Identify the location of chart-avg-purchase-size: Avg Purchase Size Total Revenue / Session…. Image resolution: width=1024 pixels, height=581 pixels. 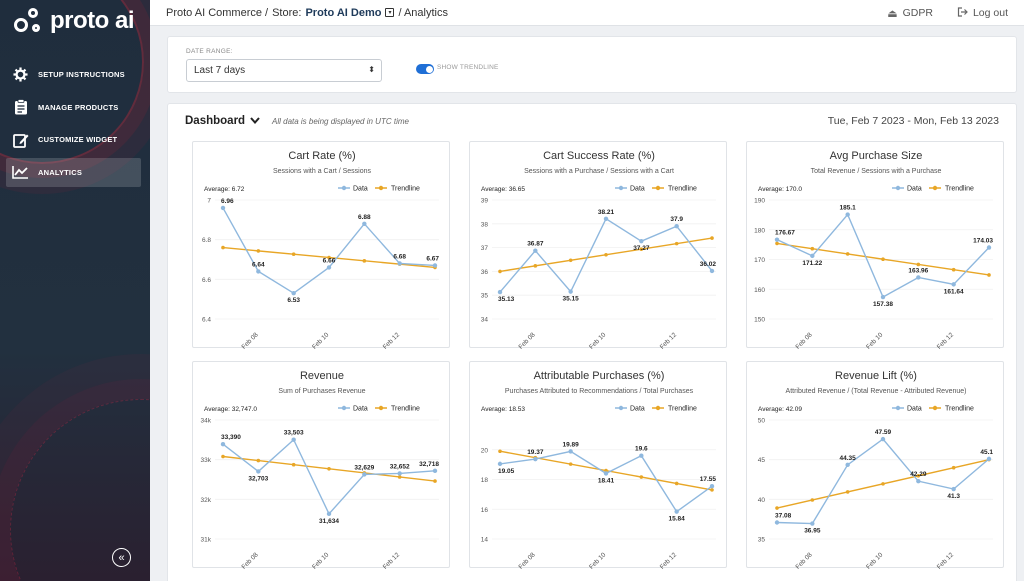
(875, 245).